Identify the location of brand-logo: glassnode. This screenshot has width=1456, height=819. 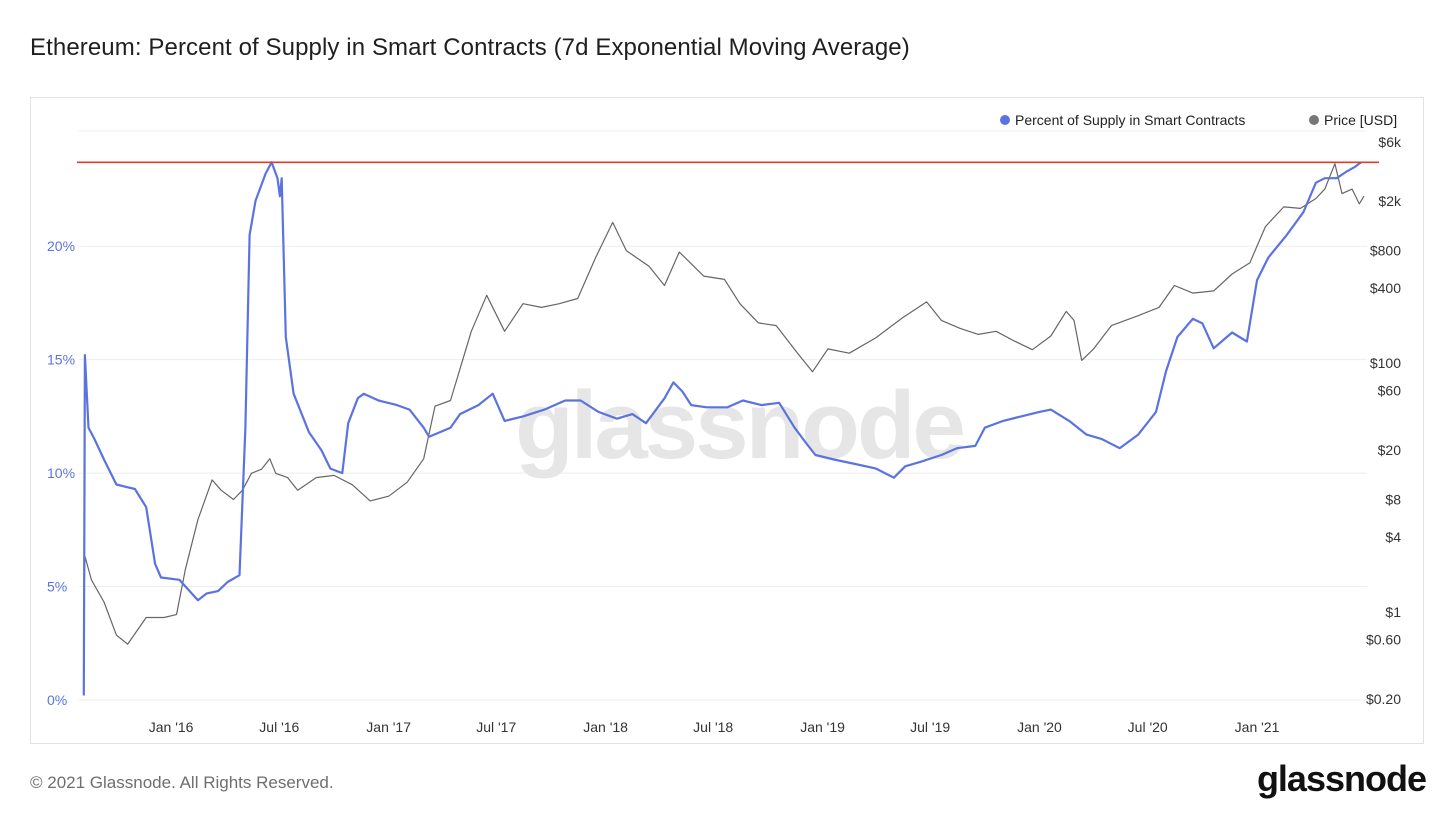
(1341, 778).